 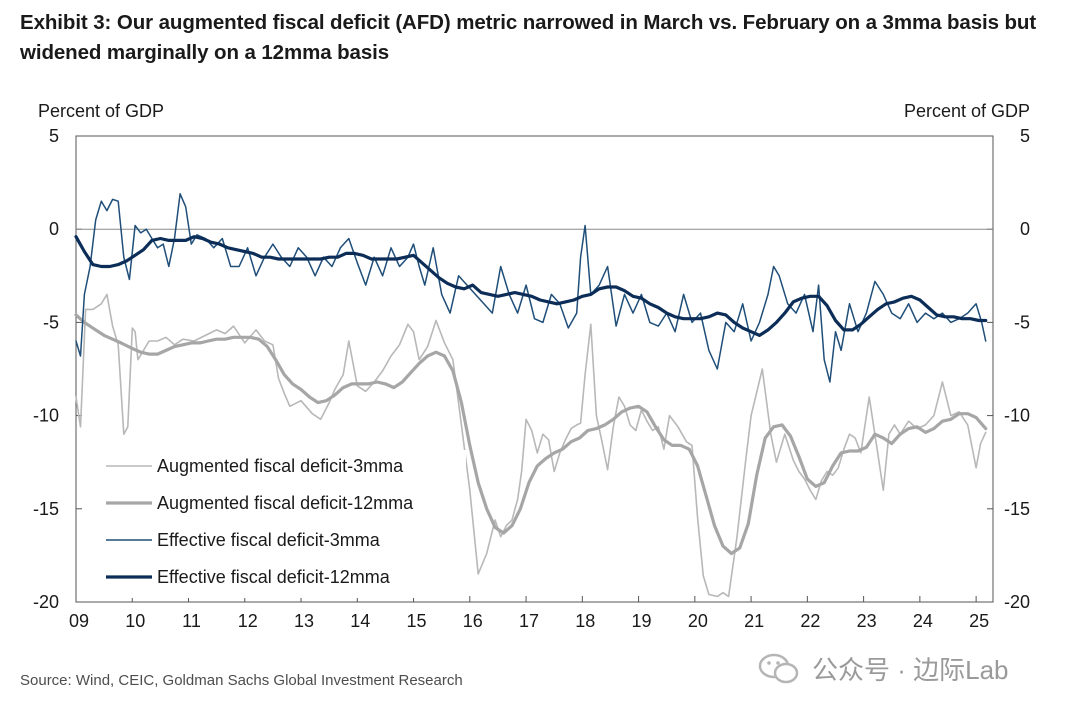 What do you see at coordinates (46, 509) in the screenshot?
I see `left-y-tick-label: -15` at bounding box center [46, 509].